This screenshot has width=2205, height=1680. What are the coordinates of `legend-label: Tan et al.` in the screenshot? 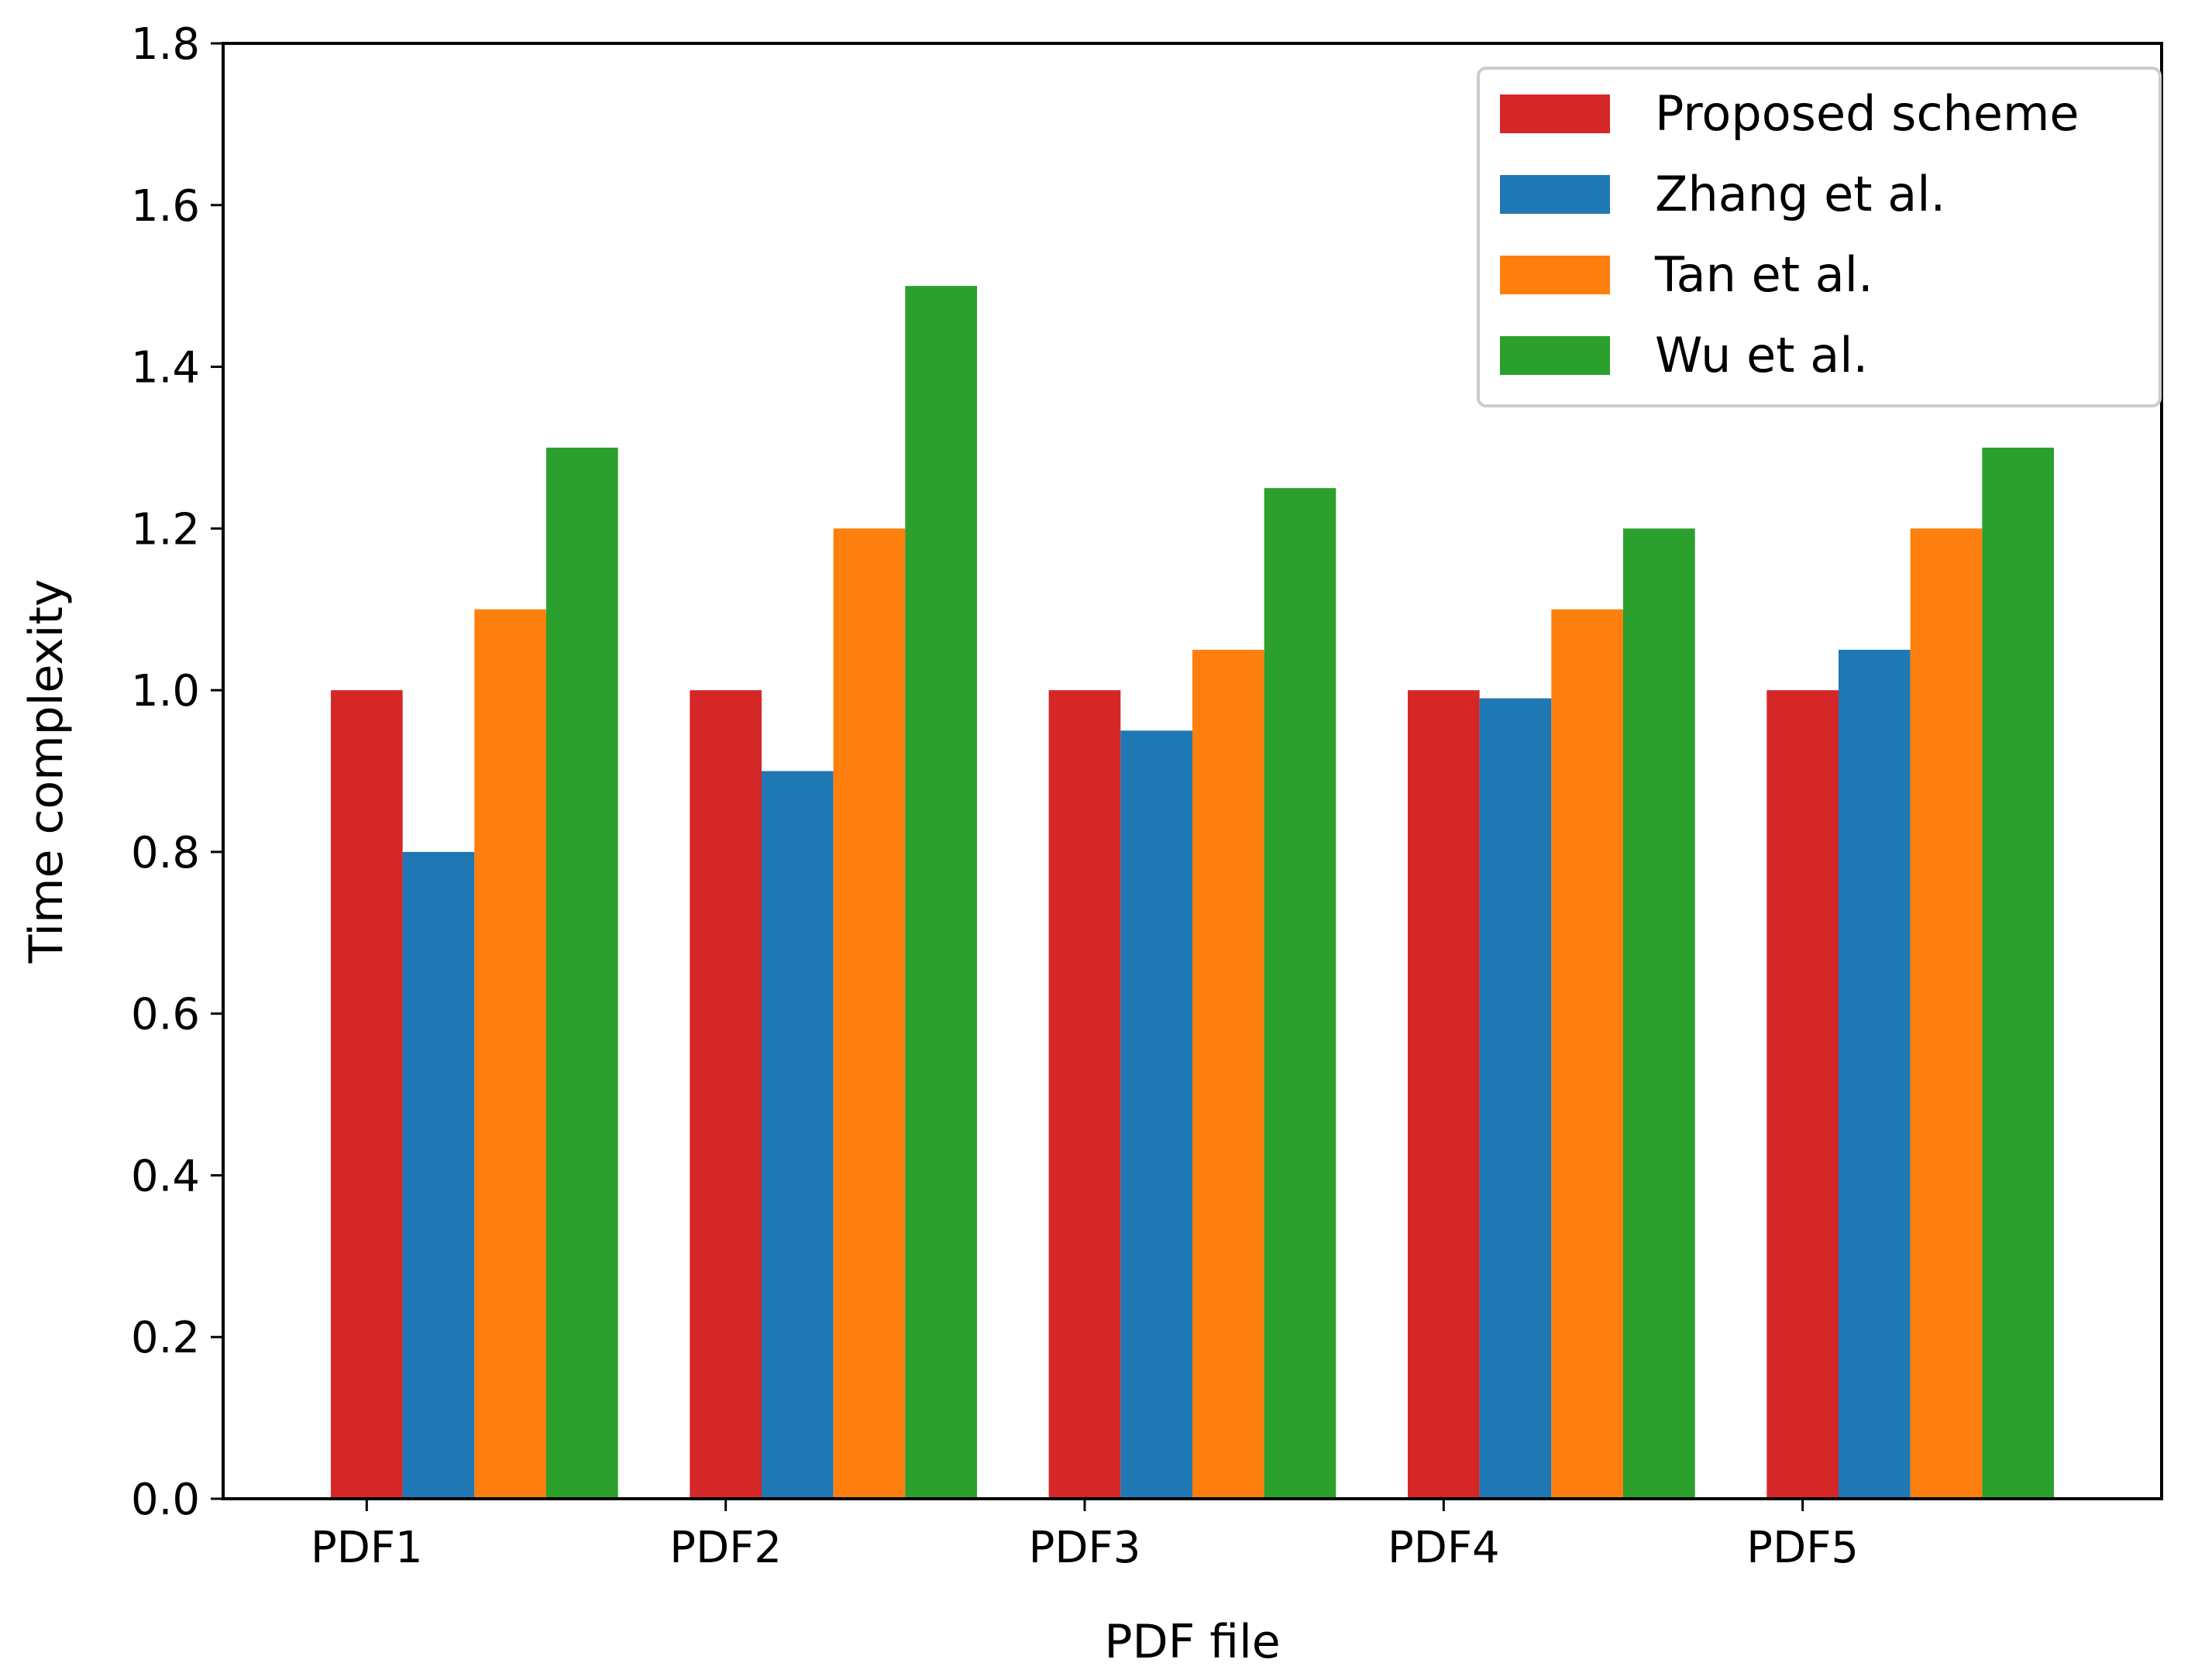 It's located at (1763, 275).